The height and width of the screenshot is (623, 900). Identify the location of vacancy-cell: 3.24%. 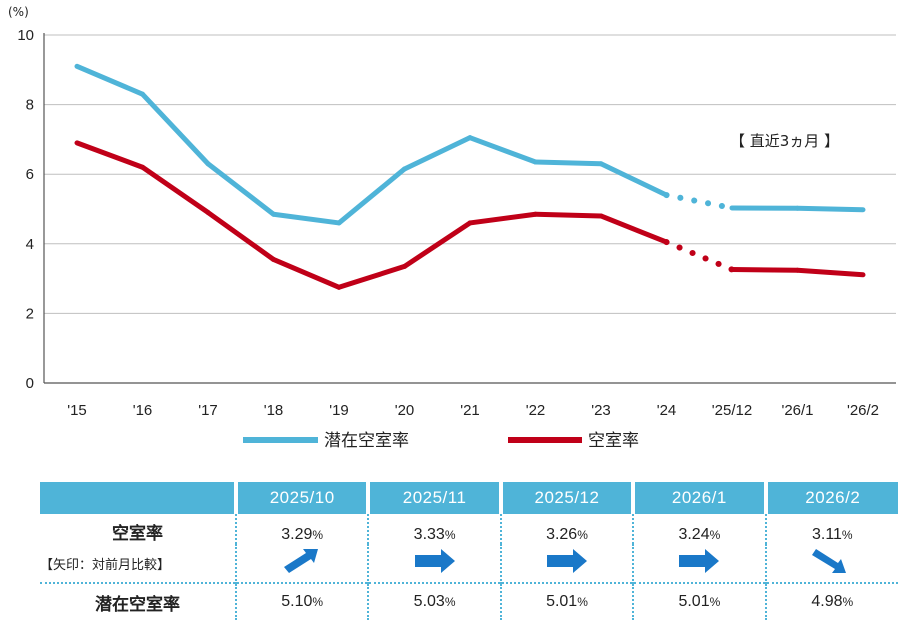
(699, 529).